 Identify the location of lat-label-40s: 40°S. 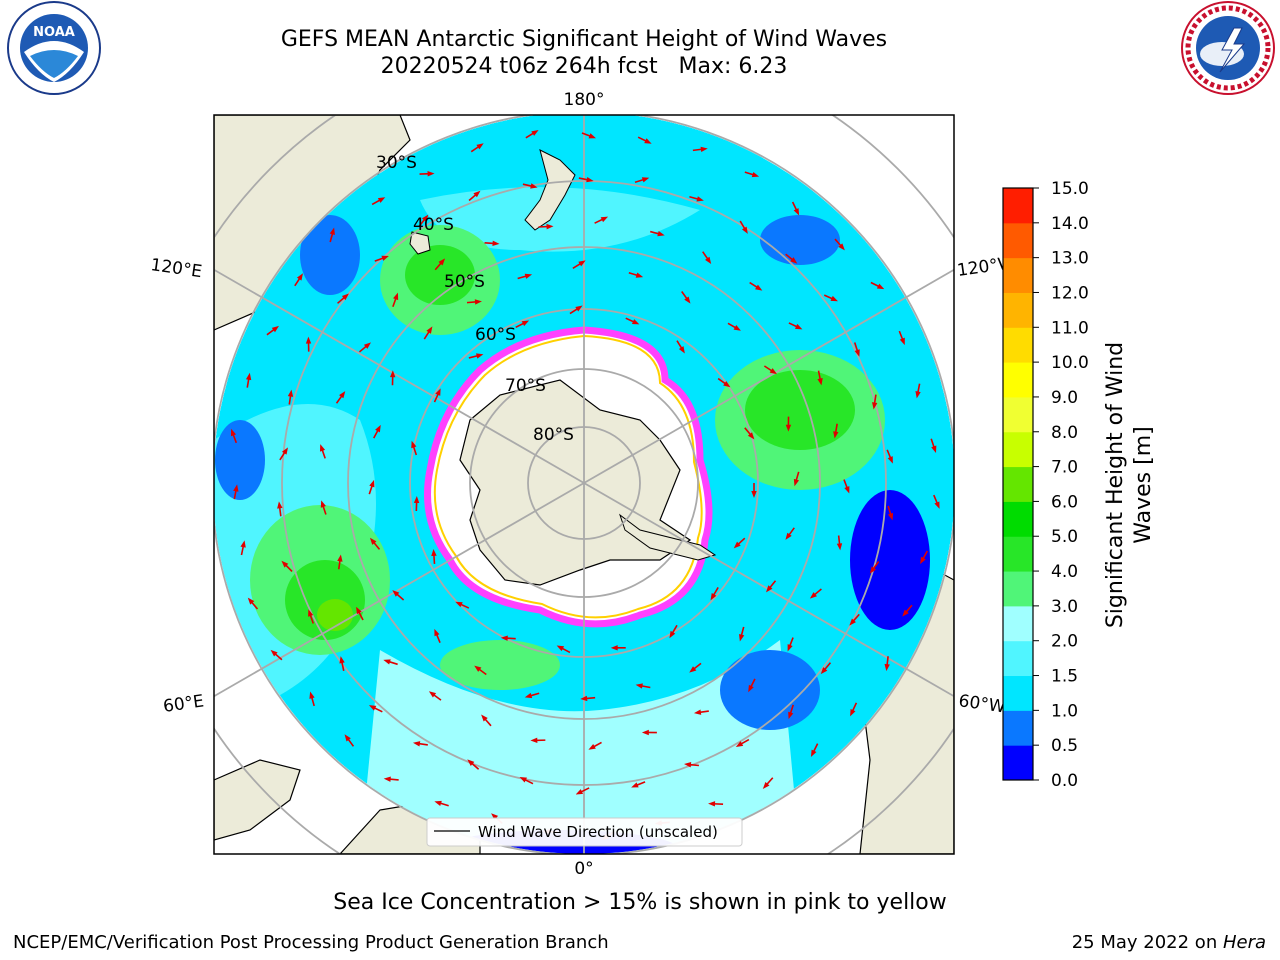
(433, 225).